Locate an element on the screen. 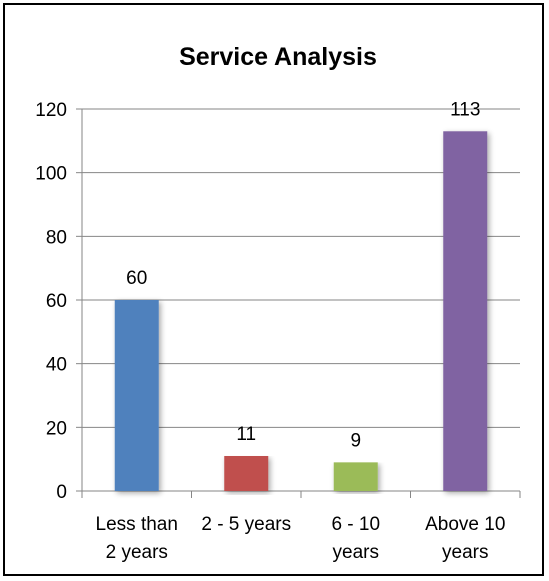 The width and height of the screenshot is (549, 581). y-tick-label: 0 is located at coordinates (61, 492).